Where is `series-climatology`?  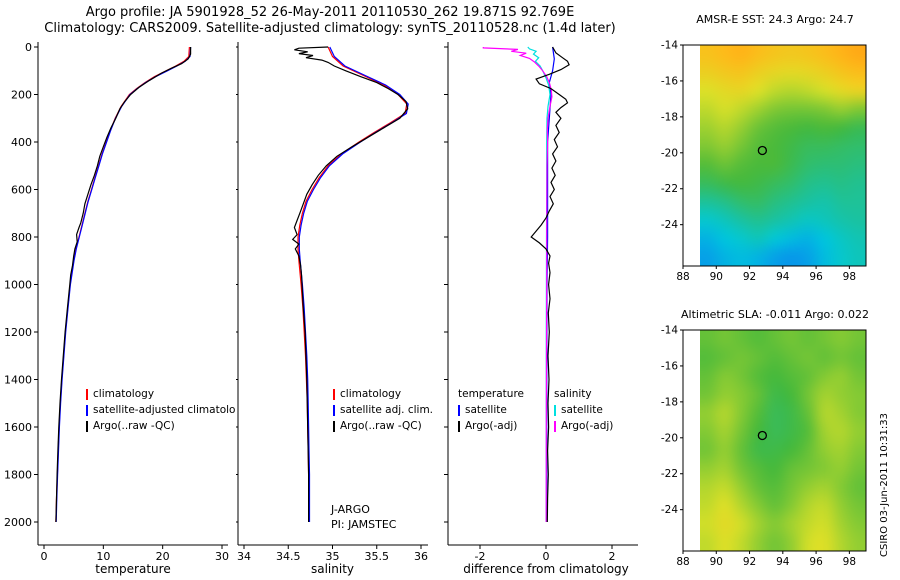
series-climatology is located at coordinates (122, 284).